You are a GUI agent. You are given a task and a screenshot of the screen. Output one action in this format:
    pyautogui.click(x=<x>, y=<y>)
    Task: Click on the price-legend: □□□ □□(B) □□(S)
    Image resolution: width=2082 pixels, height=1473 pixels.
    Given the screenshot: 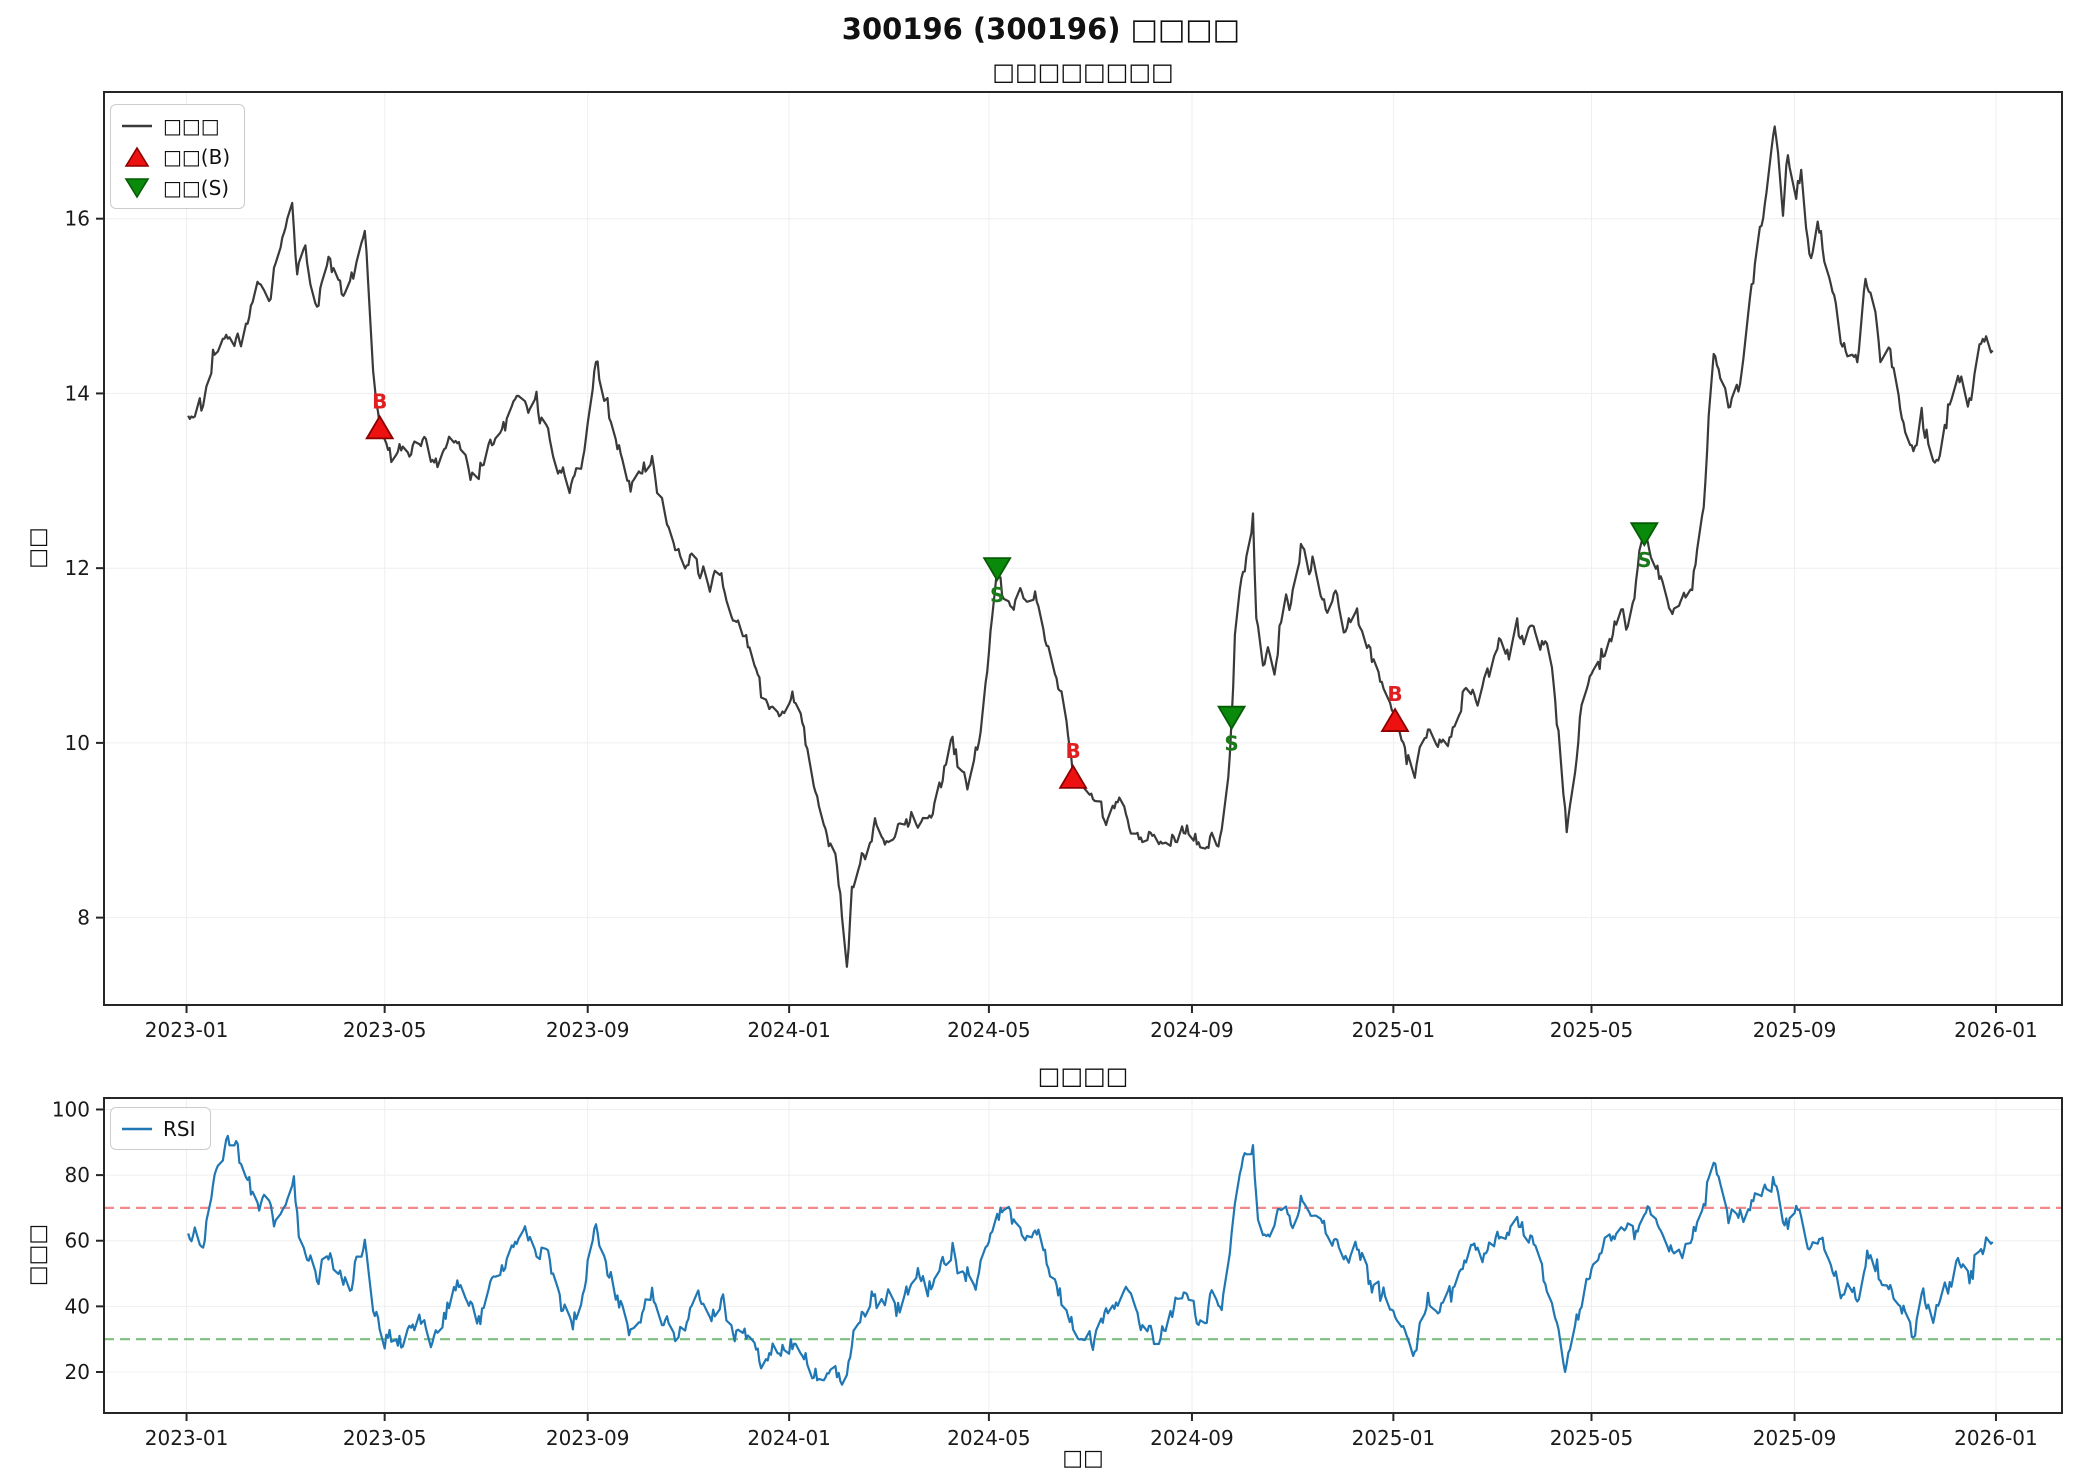 What is the action you would take?
    pyautogui.click(x=178, y=156)
    